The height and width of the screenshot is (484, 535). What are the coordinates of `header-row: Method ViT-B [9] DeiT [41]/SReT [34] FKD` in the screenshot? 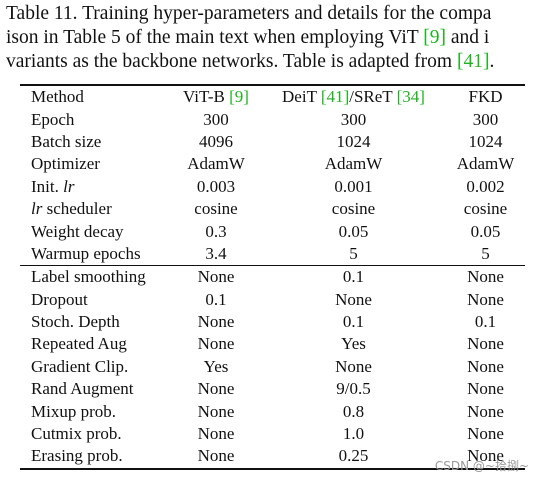 It's located at (272, 96).